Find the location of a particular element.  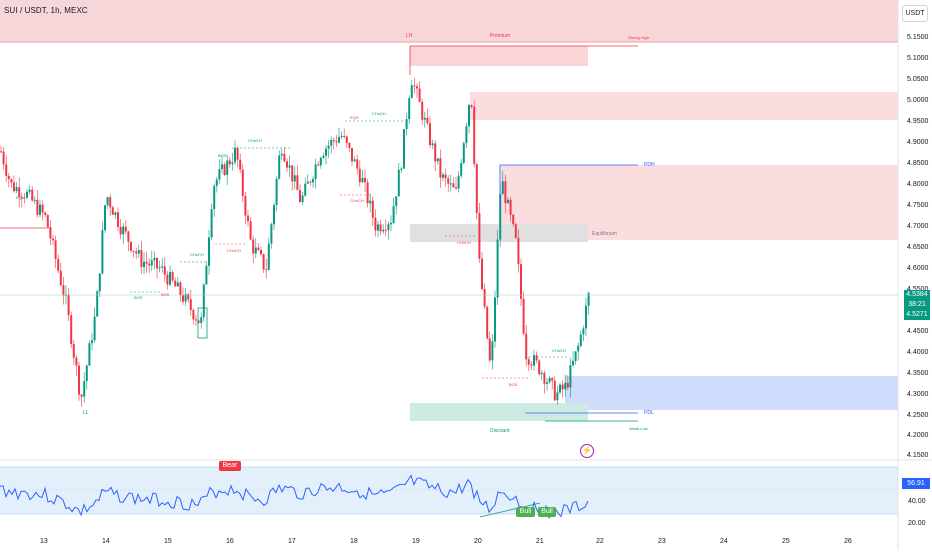

bos-label: BOS is located at coordinates (513, 384).